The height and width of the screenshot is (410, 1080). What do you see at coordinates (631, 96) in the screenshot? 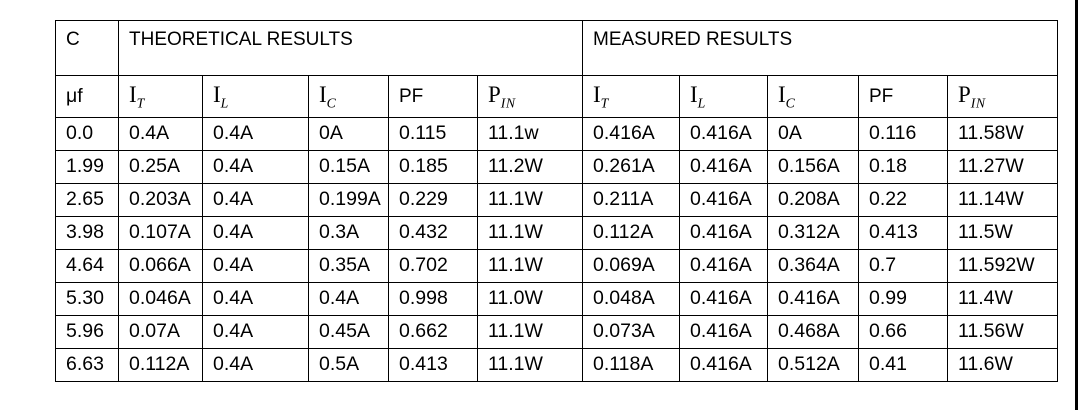
I see `measured-col-header-it: IT` at bounding box center [631, 96].